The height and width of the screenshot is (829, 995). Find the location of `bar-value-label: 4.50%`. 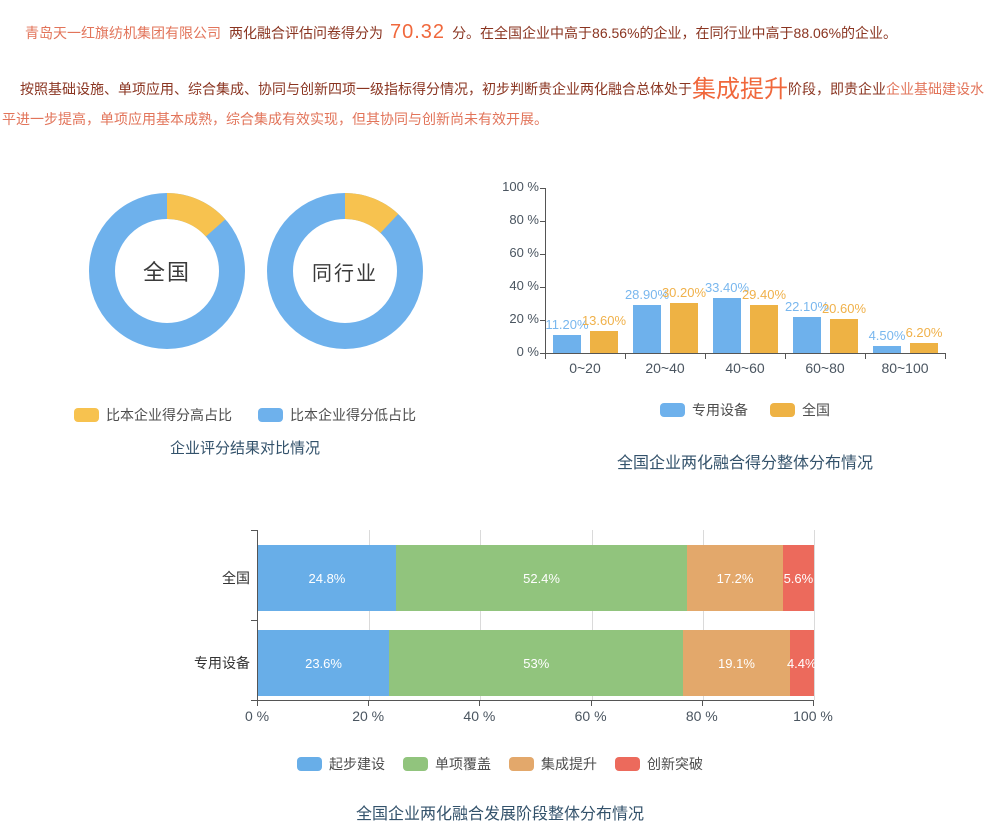

bar-value-label: 4.50% is located at coordinates (887, 335).